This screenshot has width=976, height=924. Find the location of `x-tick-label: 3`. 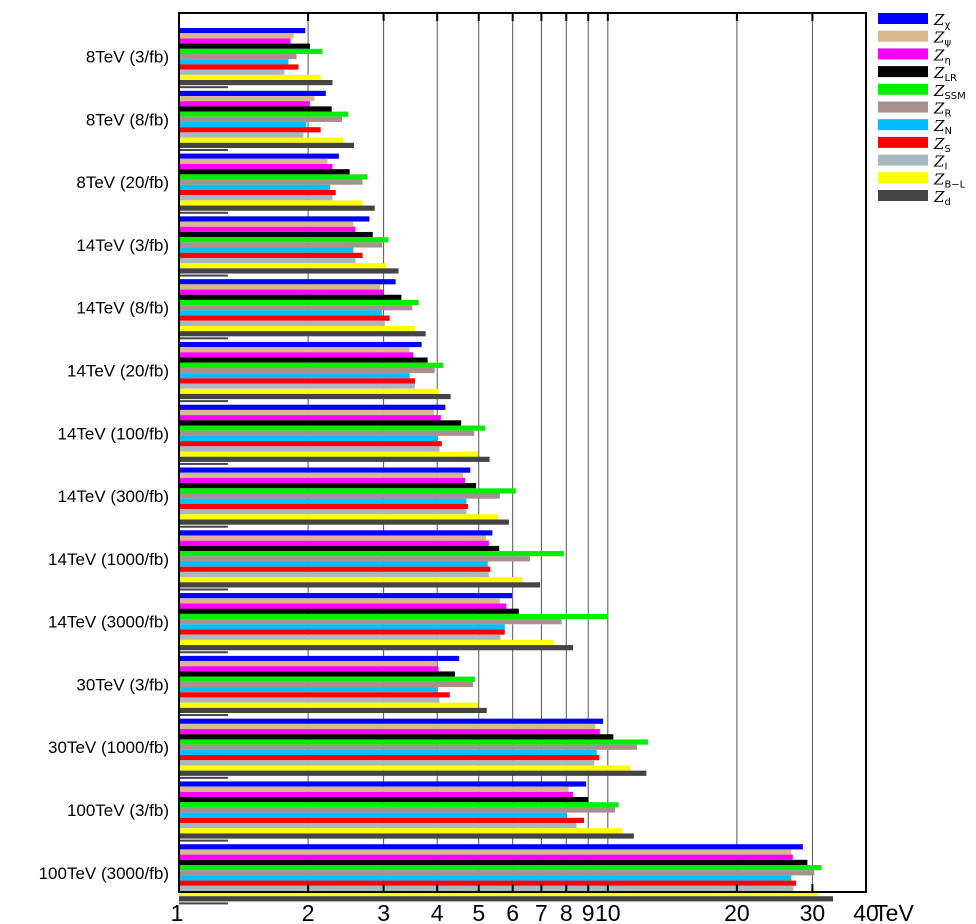

x-tick-label: 3 is located at coordinates (383, 912).